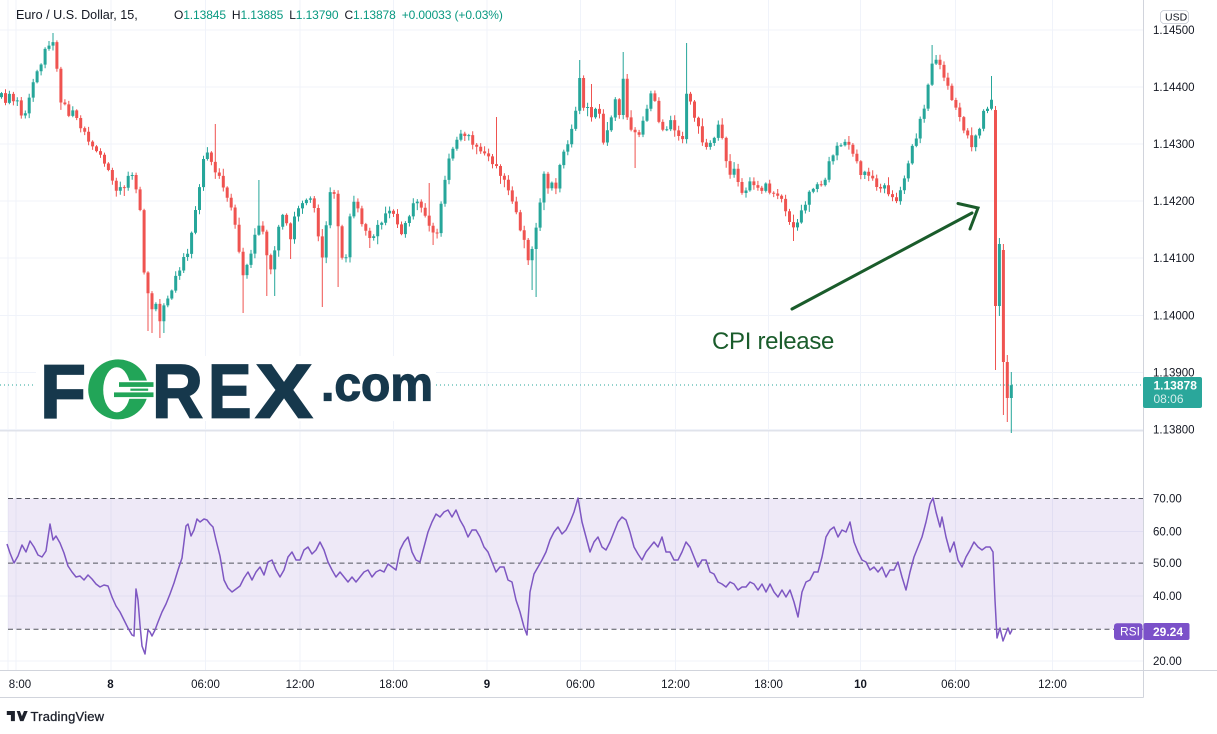 The width and height of the screenshot is (1217, 734). Describe the element at coordinates (110, 685) in the screenshot. I see `svg-text: 8` at that location.